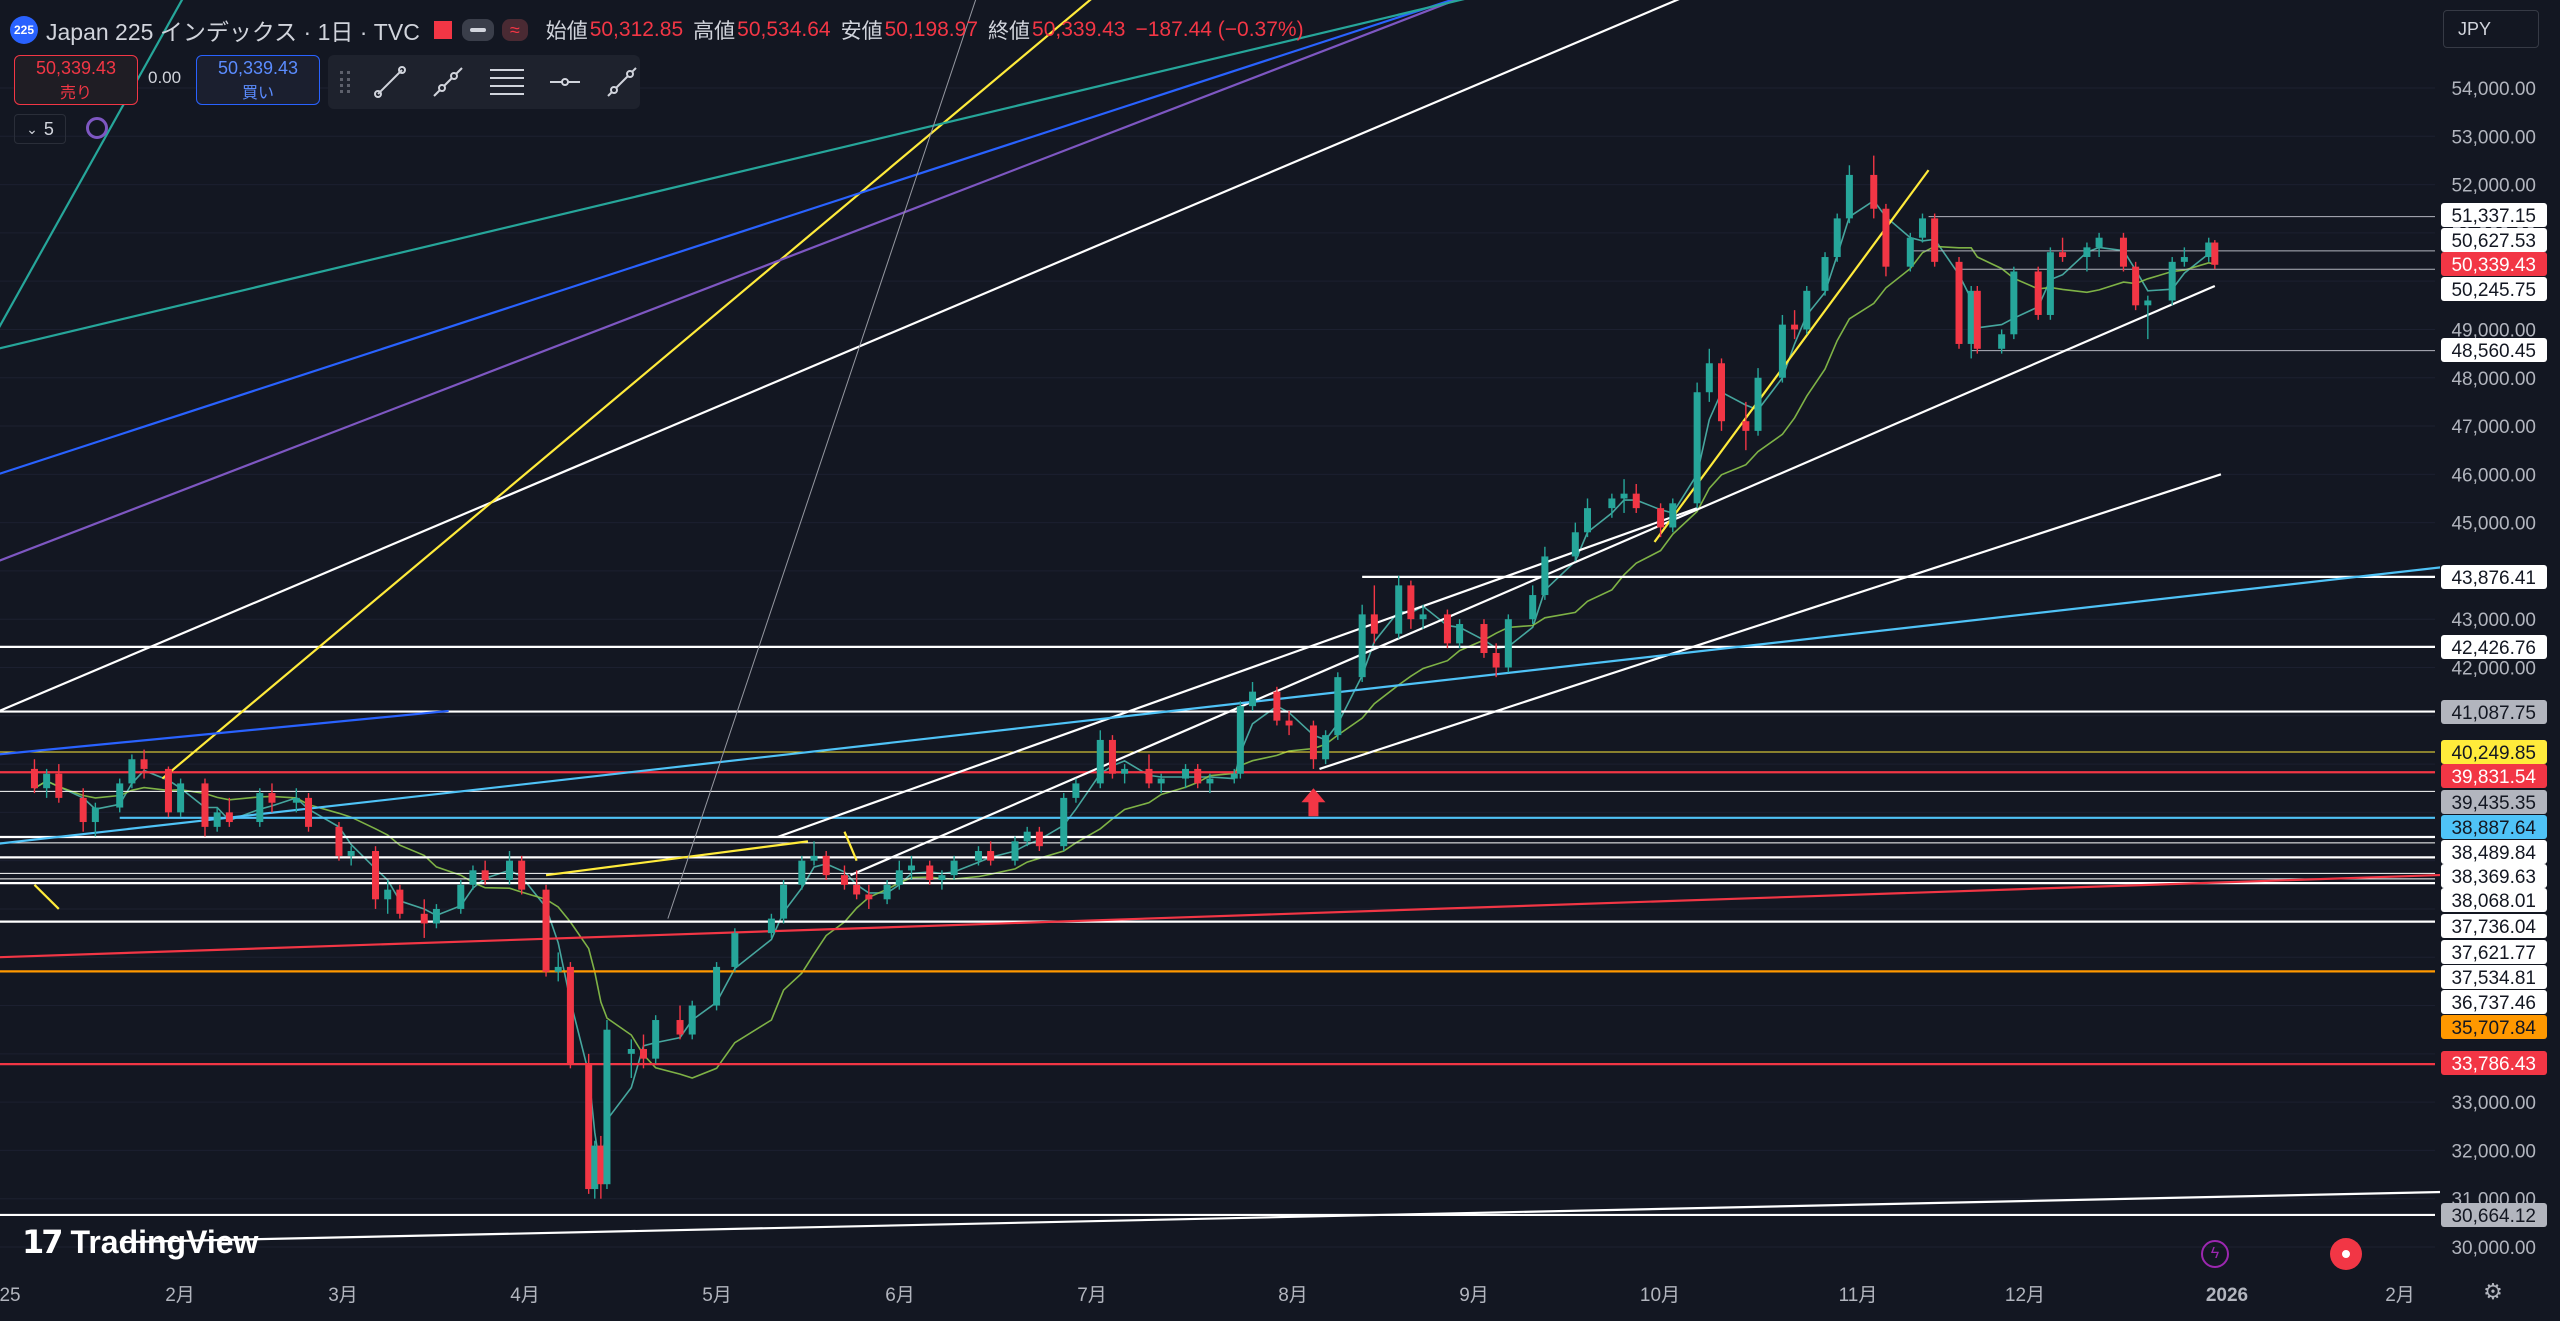  Describe the element at coordinates (2215, 1254) in the screenshot. I see `lightning-icon: ϟ` at that location.